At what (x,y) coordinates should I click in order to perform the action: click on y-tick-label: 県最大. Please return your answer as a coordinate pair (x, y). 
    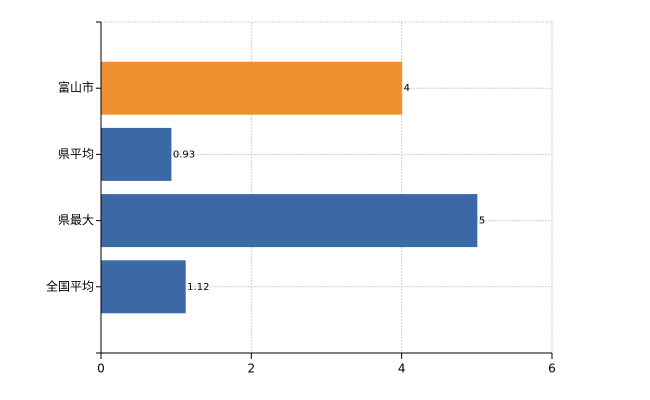
    Looking at the image, I should click on (76, 220).